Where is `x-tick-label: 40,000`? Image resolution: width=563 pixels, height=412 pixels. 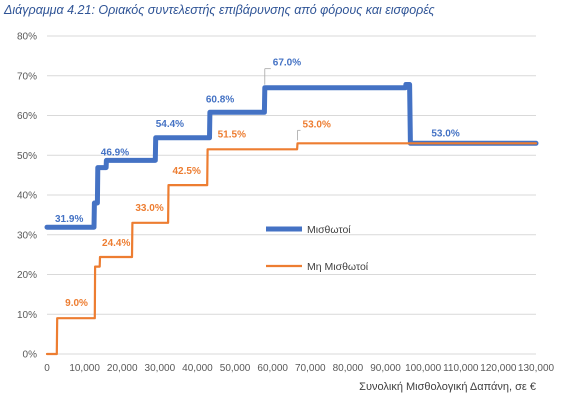 x-tick-label: 40,000 is located at coordinates (197, 368).